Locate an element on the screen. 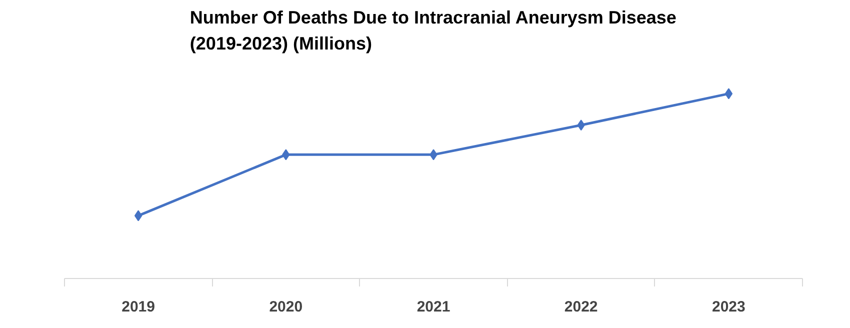 The height and width of the screenshot is (328, 850). x-tick-label: 2020 is located at coordinates (286, 307).